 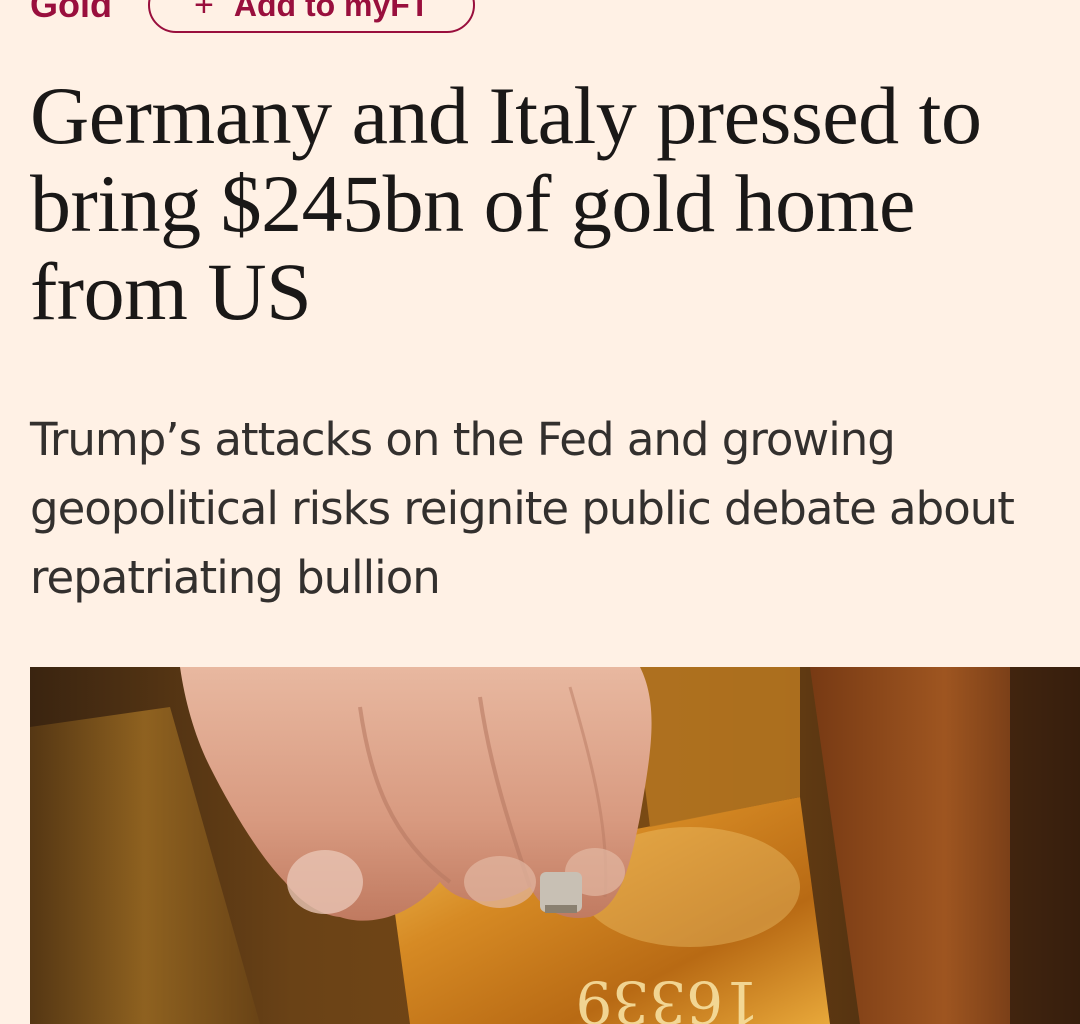 What do you see at coordinates (203, 12) in the screenshot?
I see `plus-icon: +` at bounding box center [203, 12].